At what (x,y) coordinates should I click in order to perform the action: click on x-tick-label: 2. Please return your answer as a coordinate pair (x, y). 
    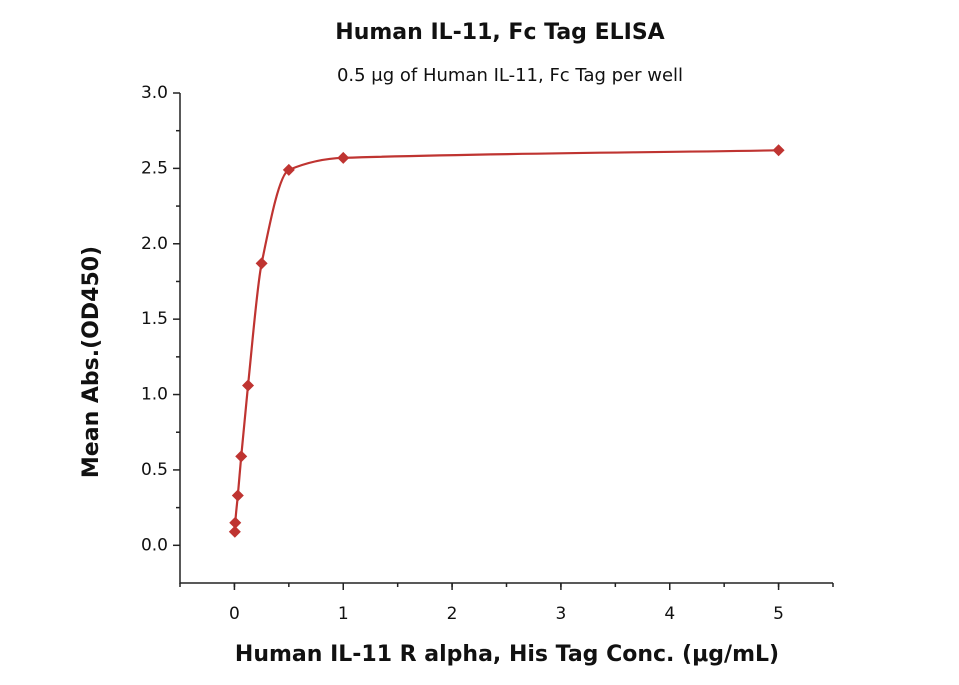
    Looking at the image, I should click on (452, 614).